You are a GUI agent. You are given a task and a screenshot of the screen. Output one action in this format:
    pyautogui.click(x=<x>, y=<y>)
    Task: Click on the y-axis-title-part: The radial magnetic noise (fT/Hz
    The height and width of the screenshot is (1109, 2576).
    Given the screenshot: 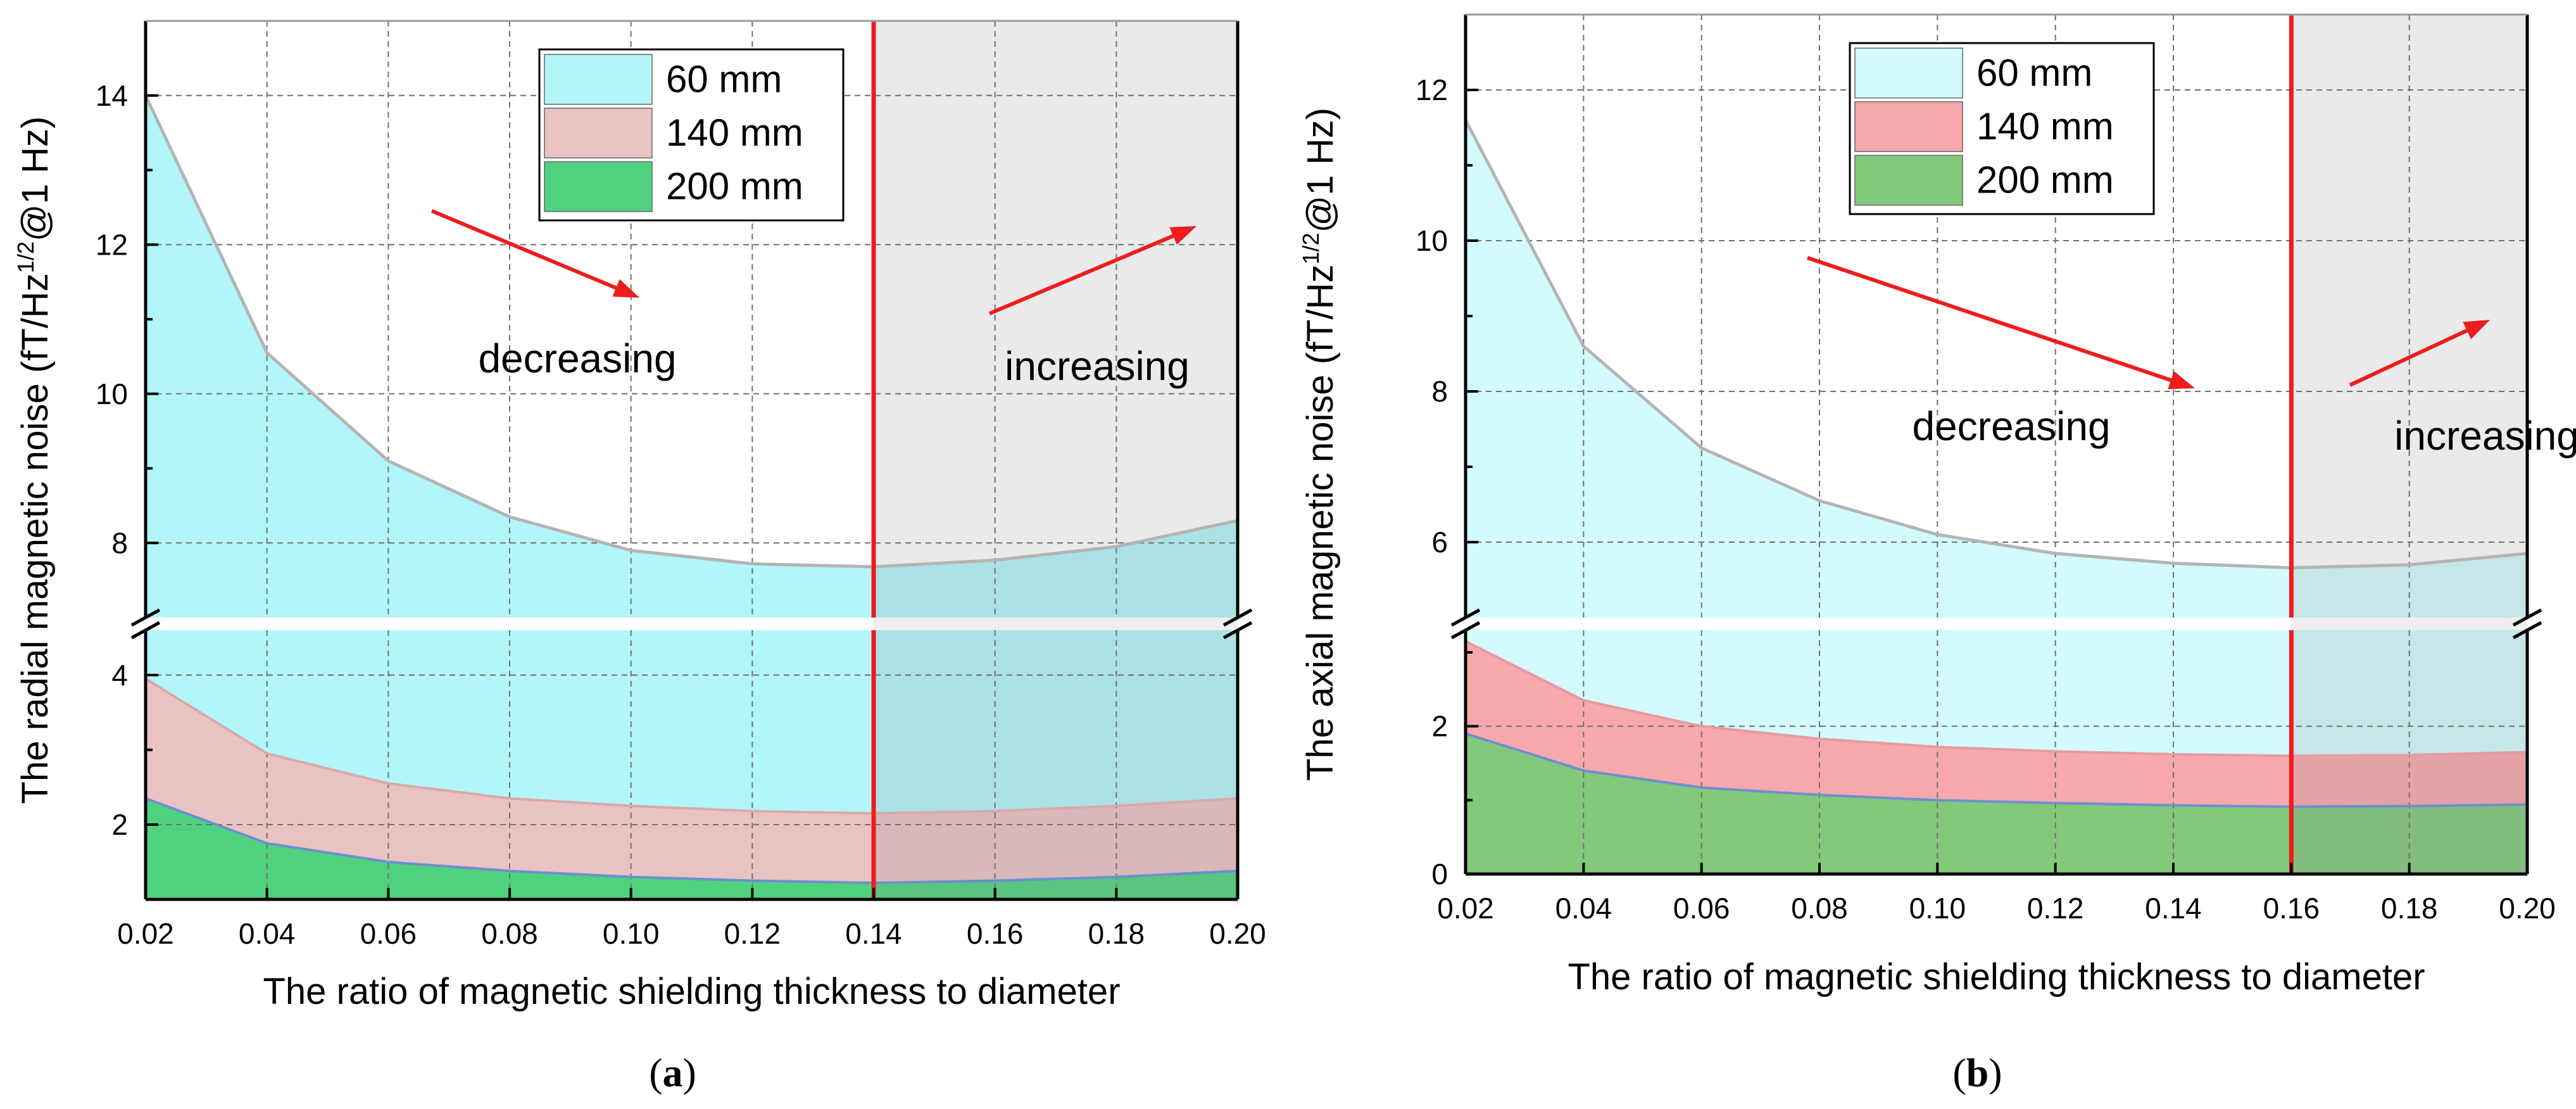 What is the action you would take?
    pyautogui.click(x=35, y=538)
    